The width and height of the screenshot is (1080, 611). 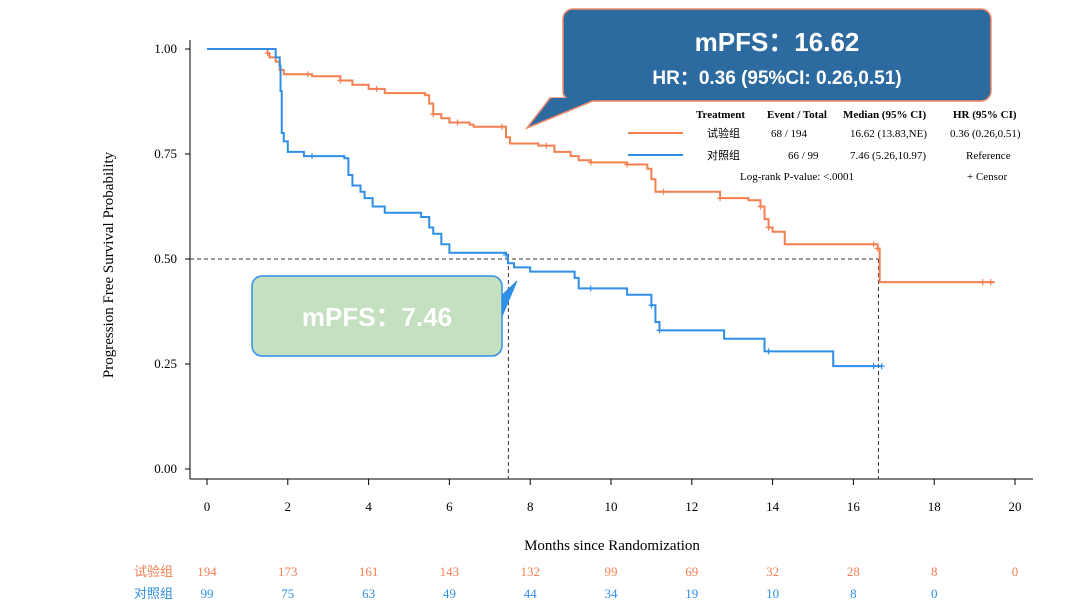 I want to click on risk-value-control: 63, so click(x=368, y=593).